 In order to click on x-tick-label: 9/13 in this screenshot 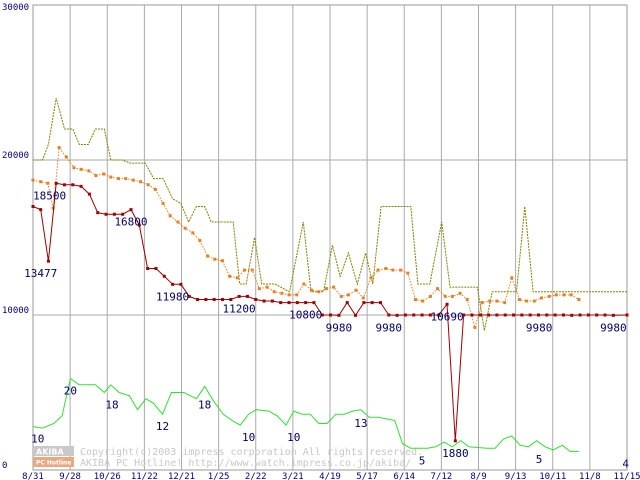, I will do `click(516, 476)`.